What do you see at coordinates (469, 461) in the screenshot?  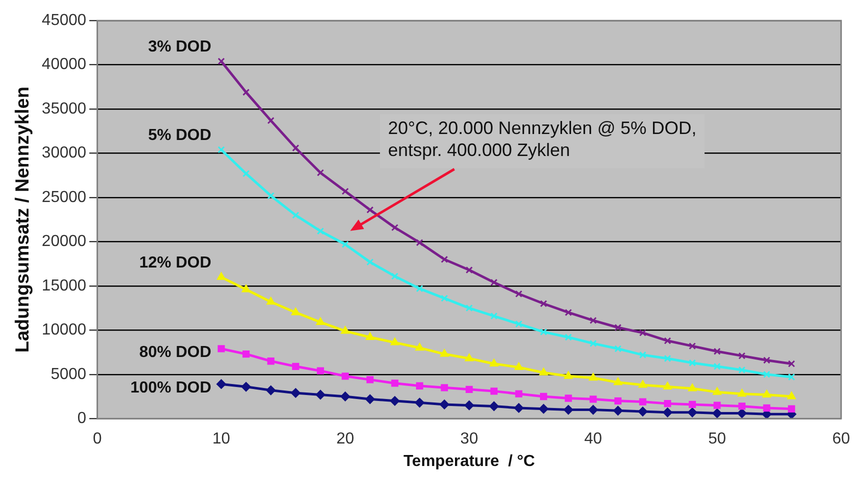 I see `x-axis-title: Temperature / °C` at bounding box center [469, 461].